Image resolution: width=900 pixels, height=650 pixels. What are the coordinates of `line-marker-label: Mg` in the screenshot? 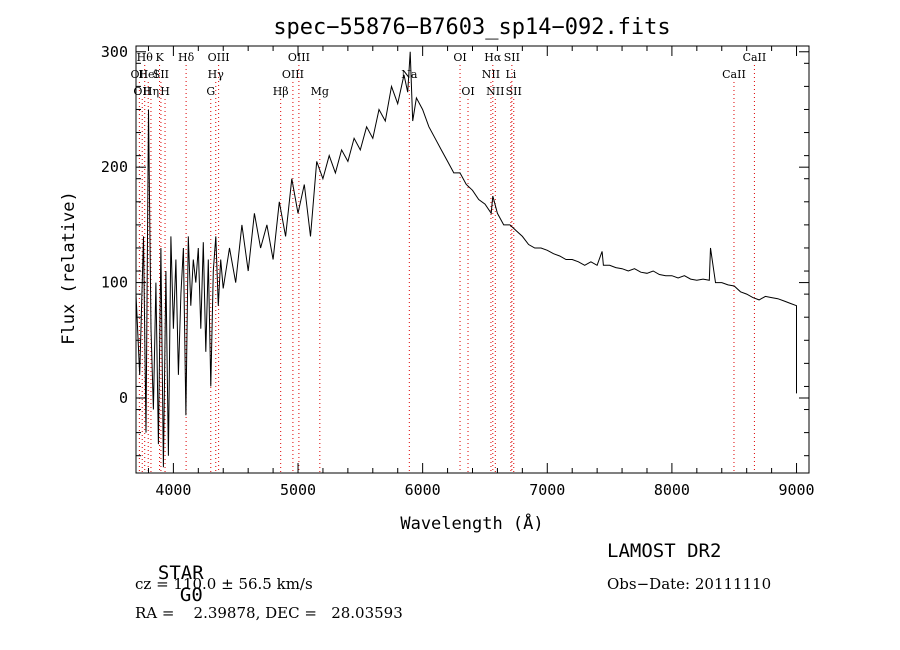 It's located at (320, 91).